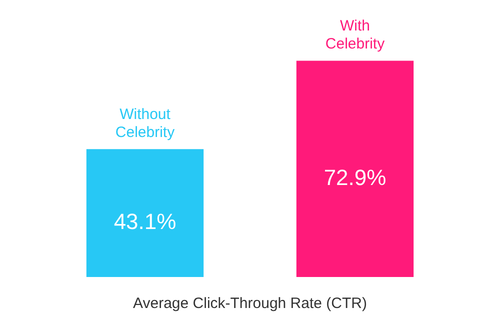 This screenshot has width=500, height=325. What do you see at coordinates (145, 124) in the screenshot?
I see `x-tick-label: Without Celebrity` at bounding box center [145, 124].